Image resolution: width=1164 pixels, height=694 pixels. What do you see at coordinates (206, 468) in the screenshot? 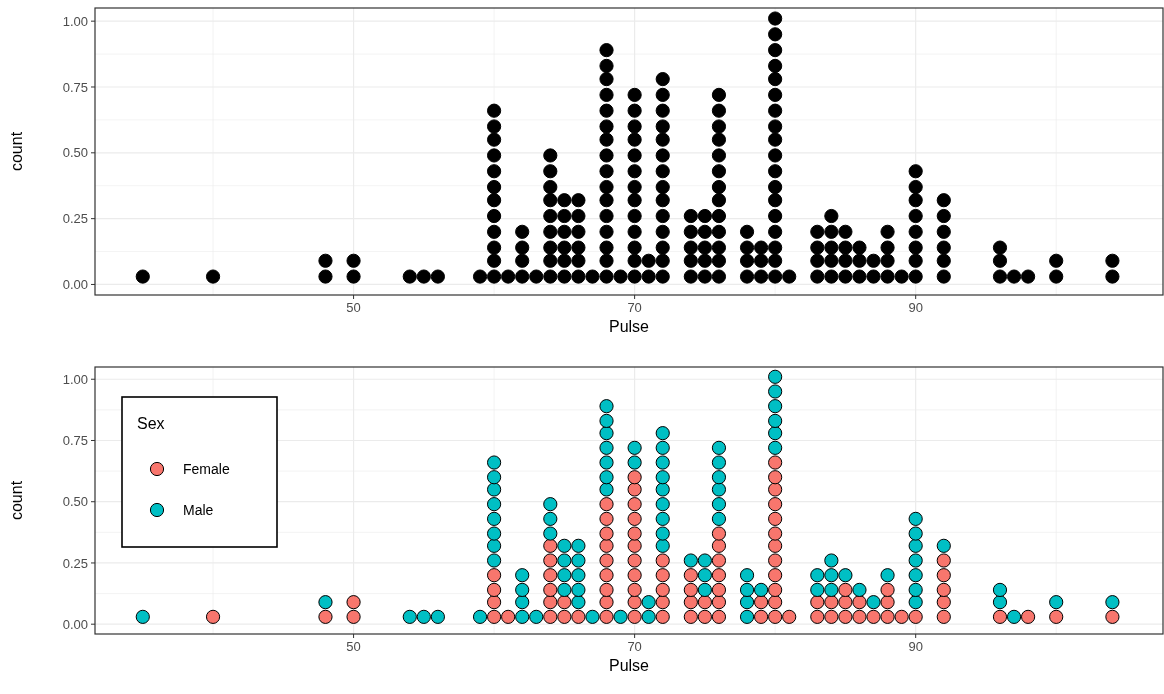
I see `legend-label: Female` at bounding box center [206, 468].